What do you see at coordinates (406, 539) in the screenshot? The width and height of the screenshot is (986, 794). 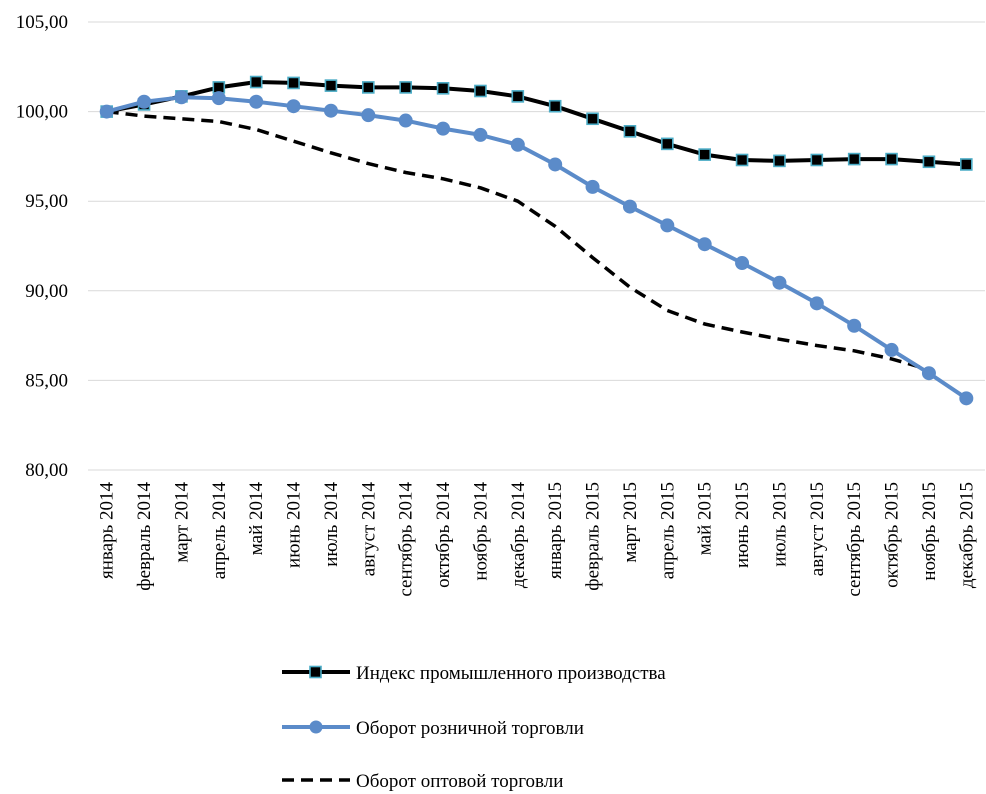 I see `x-tick-label: сентябрь 2014` at bounding box center [406, 539].